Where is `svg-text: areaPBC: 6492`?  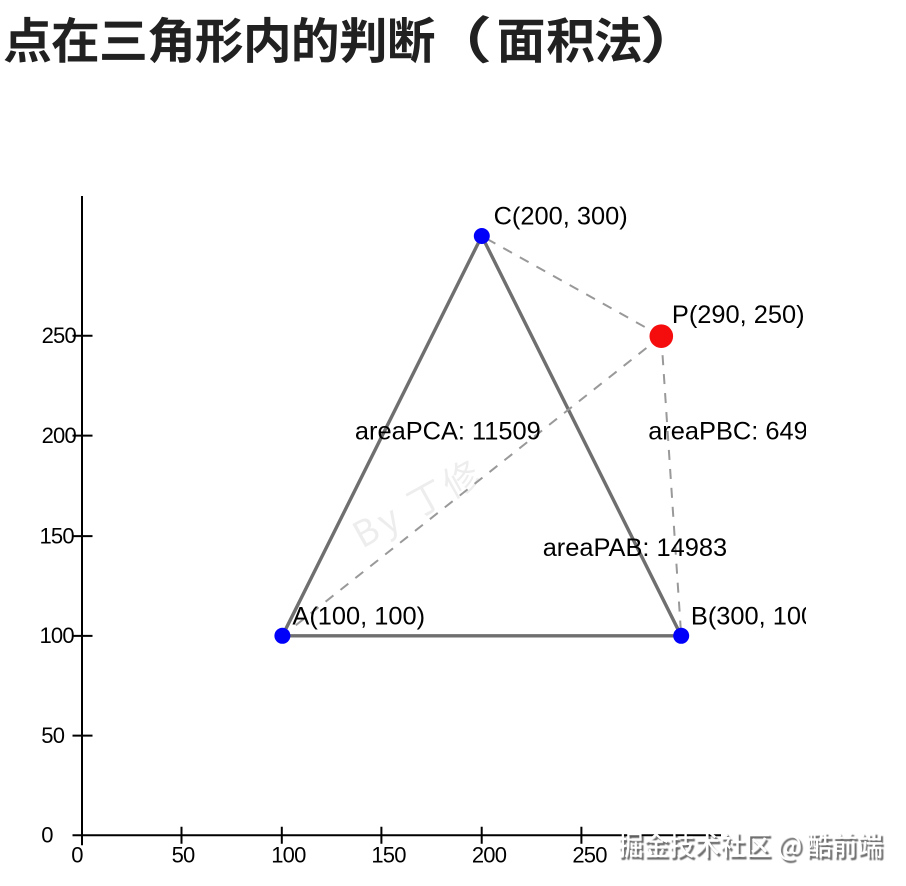 svg-text: areaPBC: 6492 is located at coordinates (735, 431).